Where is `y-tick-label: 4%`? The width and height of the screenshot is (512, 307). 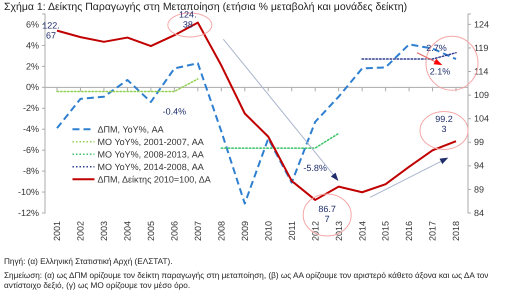 y-tick-label: 4% is located at coordinates (32, 45).